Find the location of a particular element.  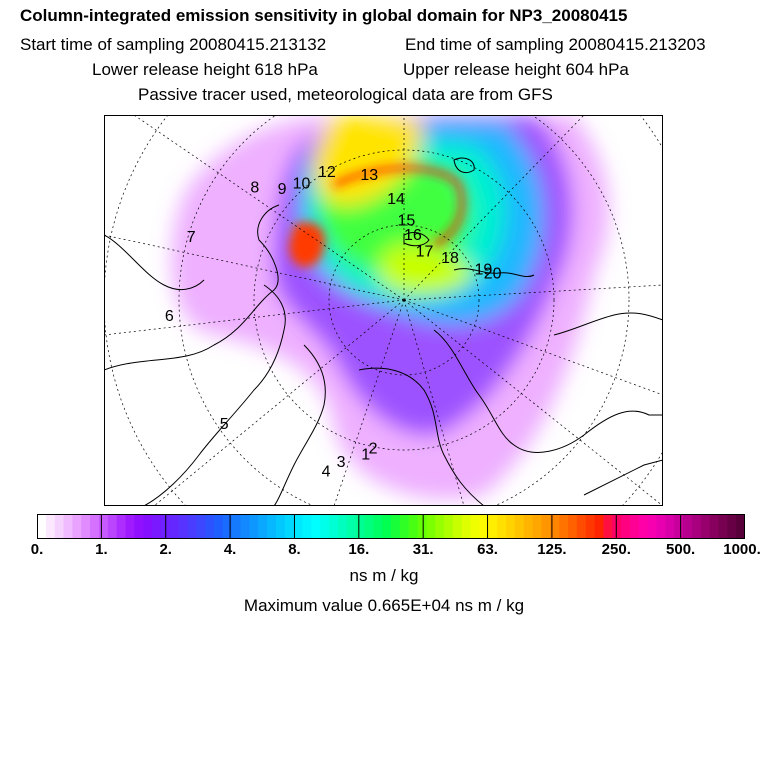

colorbar-tick-label: 8. is located at coordinates (294, 549).